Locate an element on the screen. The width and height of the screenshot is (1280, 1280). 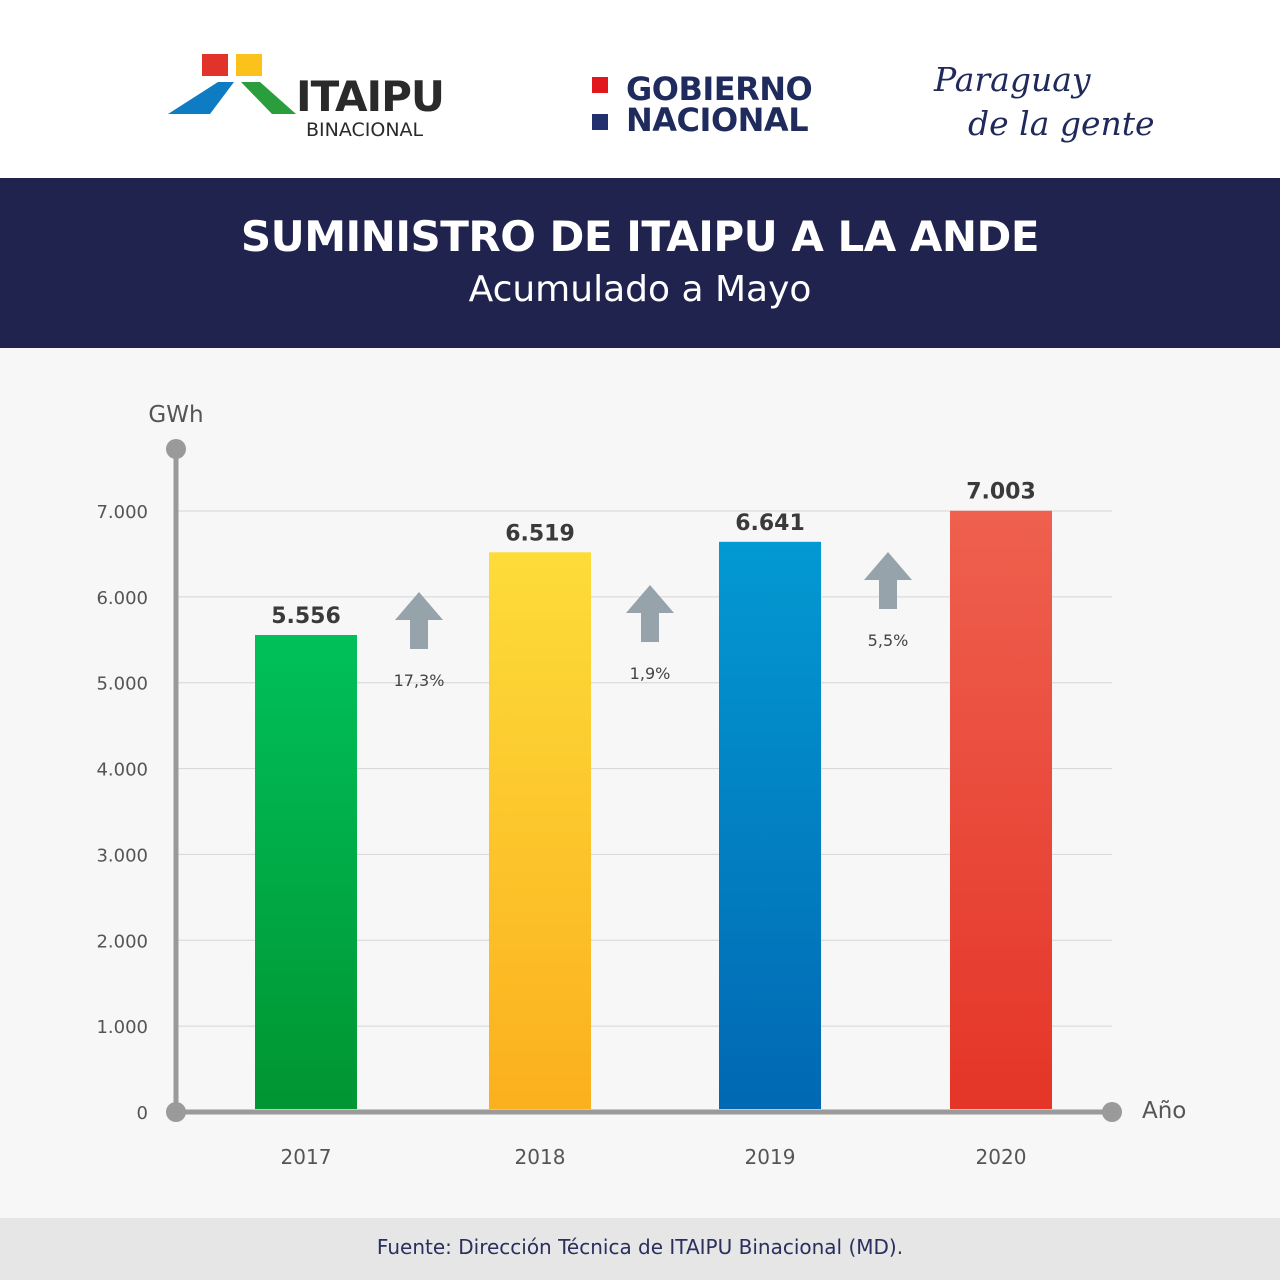
y-tick-label: 3.000 is located at coordinates (122, 855).